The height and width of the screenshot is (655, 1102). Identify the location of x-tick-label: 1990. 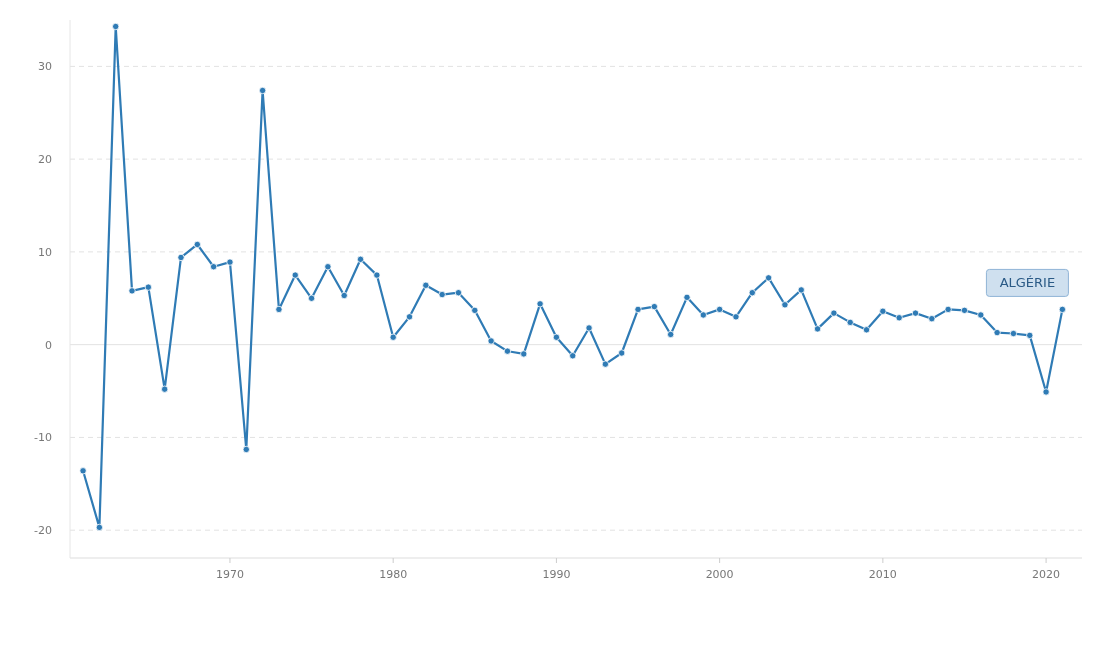
(556, 574).